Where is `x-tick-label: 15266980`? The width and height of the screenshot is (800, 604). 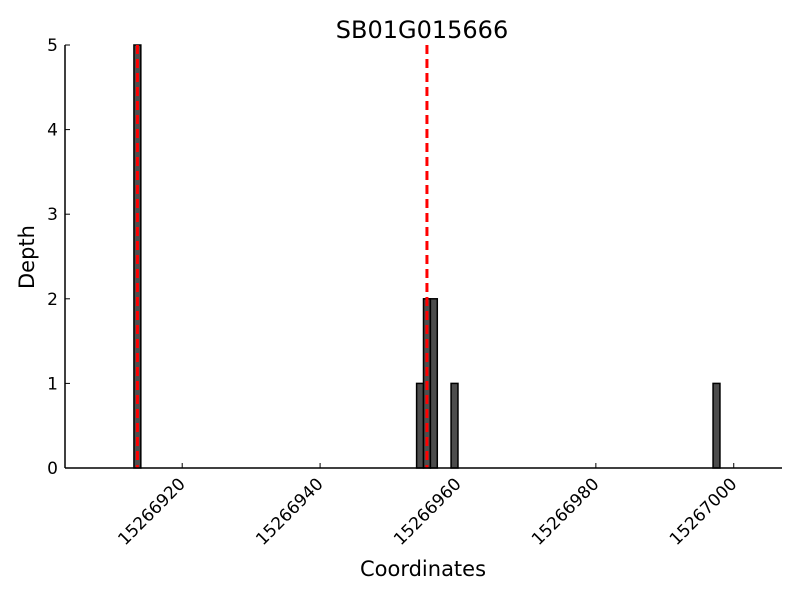
x-tick-label: 15266980 is located at coordinates (565, 511).